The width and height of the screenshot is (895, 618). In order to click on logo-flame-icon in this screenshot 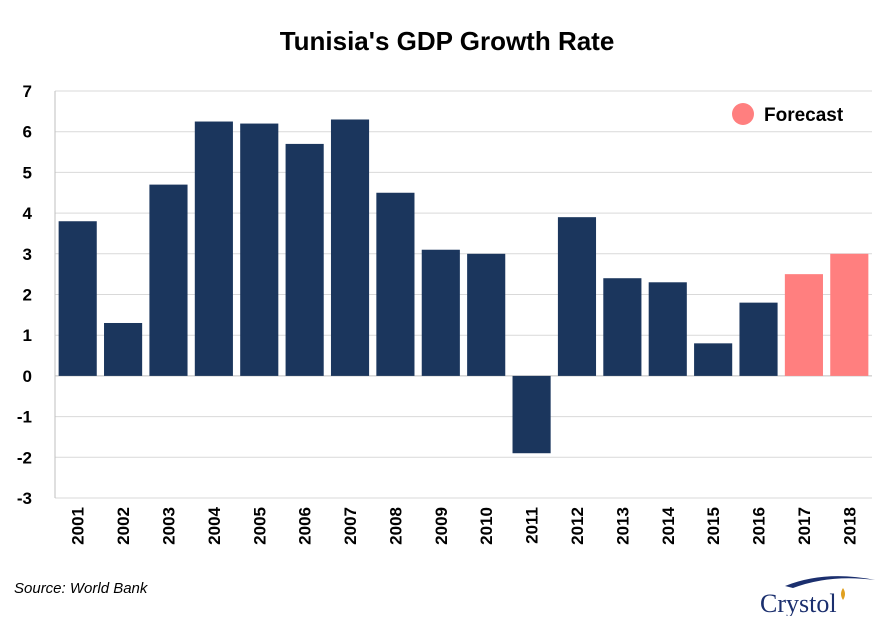, I will do `click(843, 594)`.